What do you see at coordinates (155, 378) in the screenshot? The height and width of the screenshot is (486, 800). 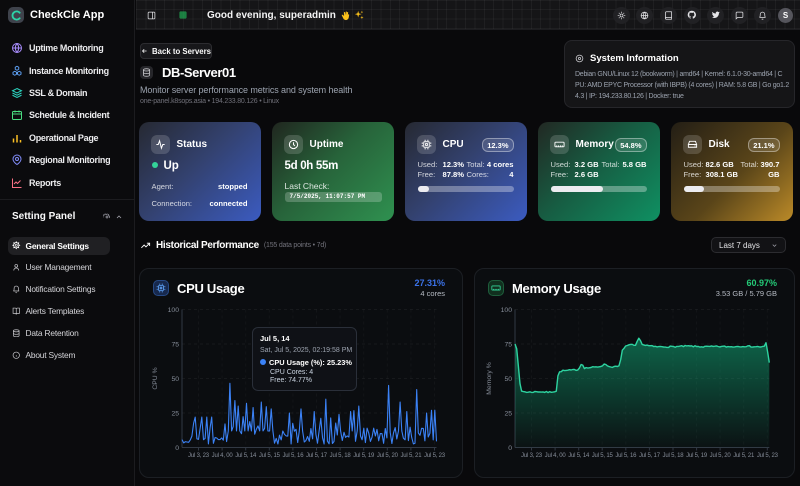 I see `svg-text: CPU %` at bounding box center [155, 378].